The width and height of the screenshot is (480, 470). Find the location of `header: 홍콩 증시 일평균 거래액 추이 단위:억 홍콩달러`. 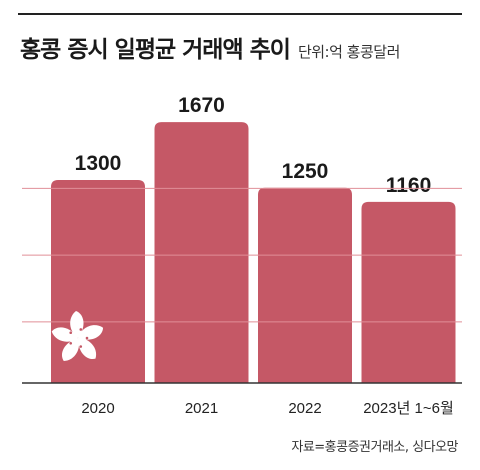

header: 홍콩 증시 일평균 거래액 추이 단위:억 홍콩달러 is located at coordinates (240, 47).